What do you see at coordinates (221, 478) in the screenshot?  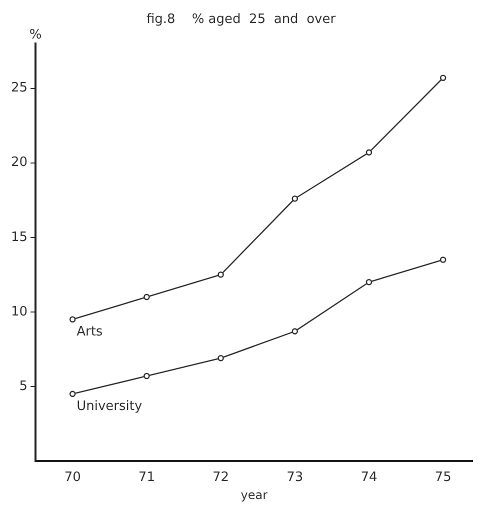 I see `x-tick-label: 72` at bounding box center [221, 478].